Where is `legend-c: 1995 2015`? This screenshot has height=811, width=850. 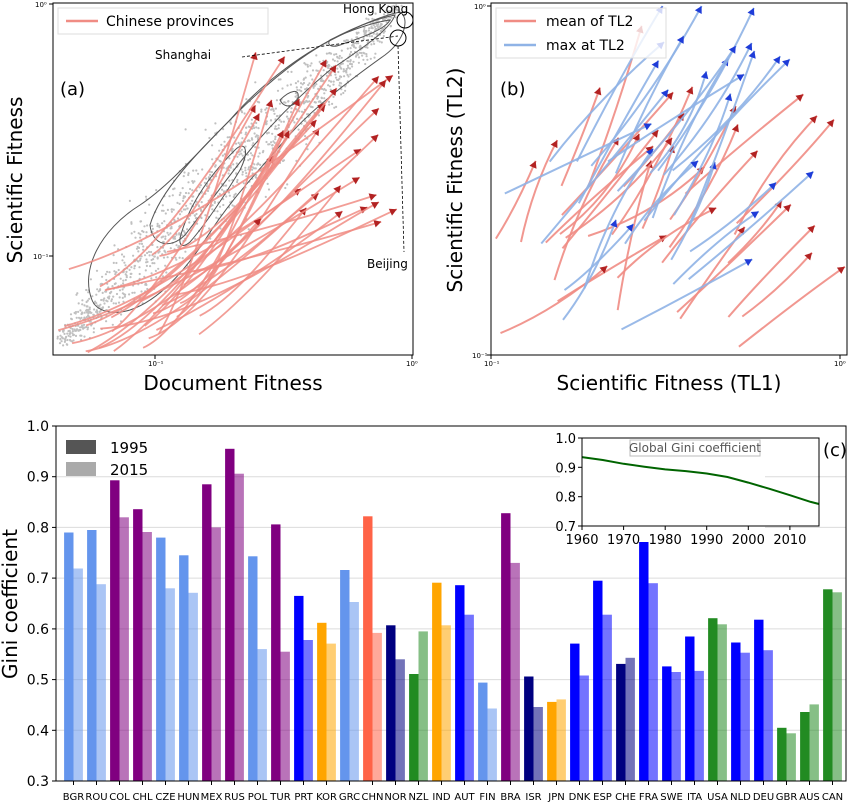
legend-c: 1995 2015 is located at coordinates (107, 459).